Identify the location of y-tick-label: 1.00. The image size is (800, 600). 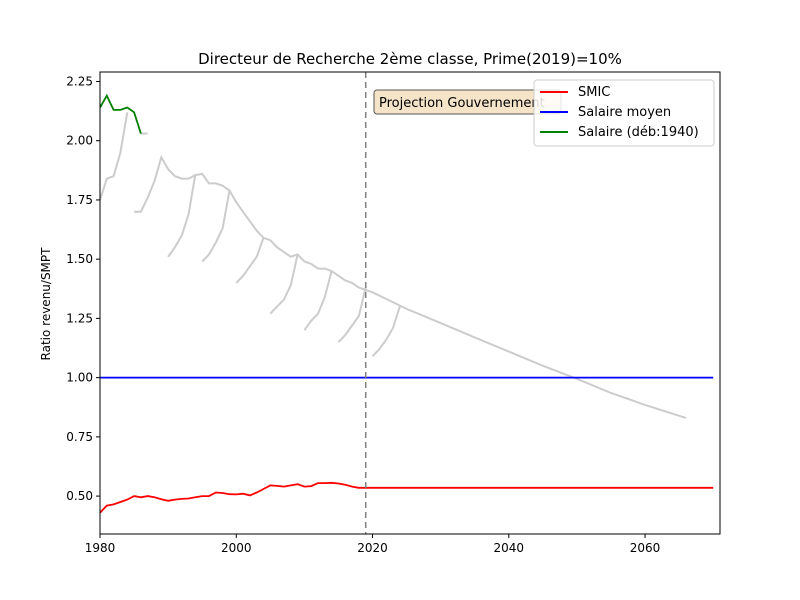
(79, 378).